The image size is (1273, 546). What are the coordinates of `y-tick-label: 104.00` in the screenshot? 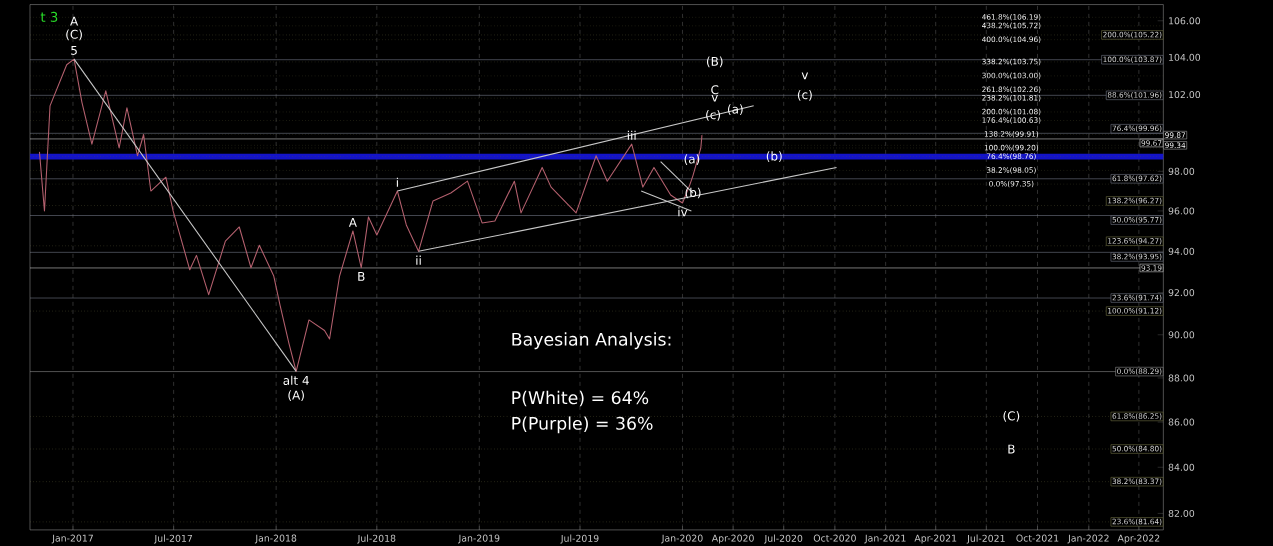 It's located at (1185, 57).